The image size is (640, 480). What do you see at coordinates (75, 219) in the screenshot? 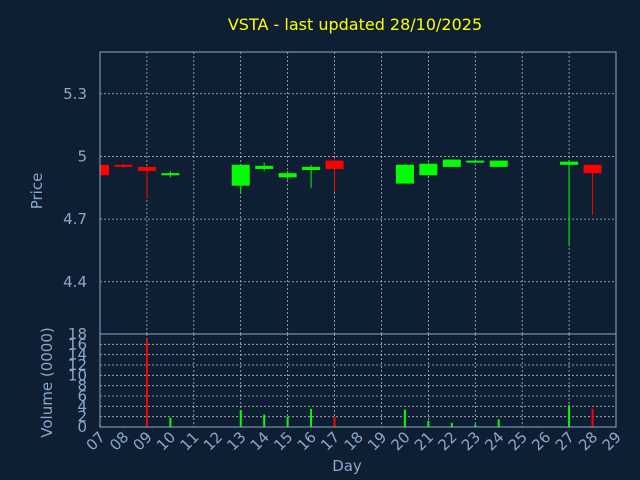
I see `price-y-tick-label: 4.7` at bounding box center [75, 219].